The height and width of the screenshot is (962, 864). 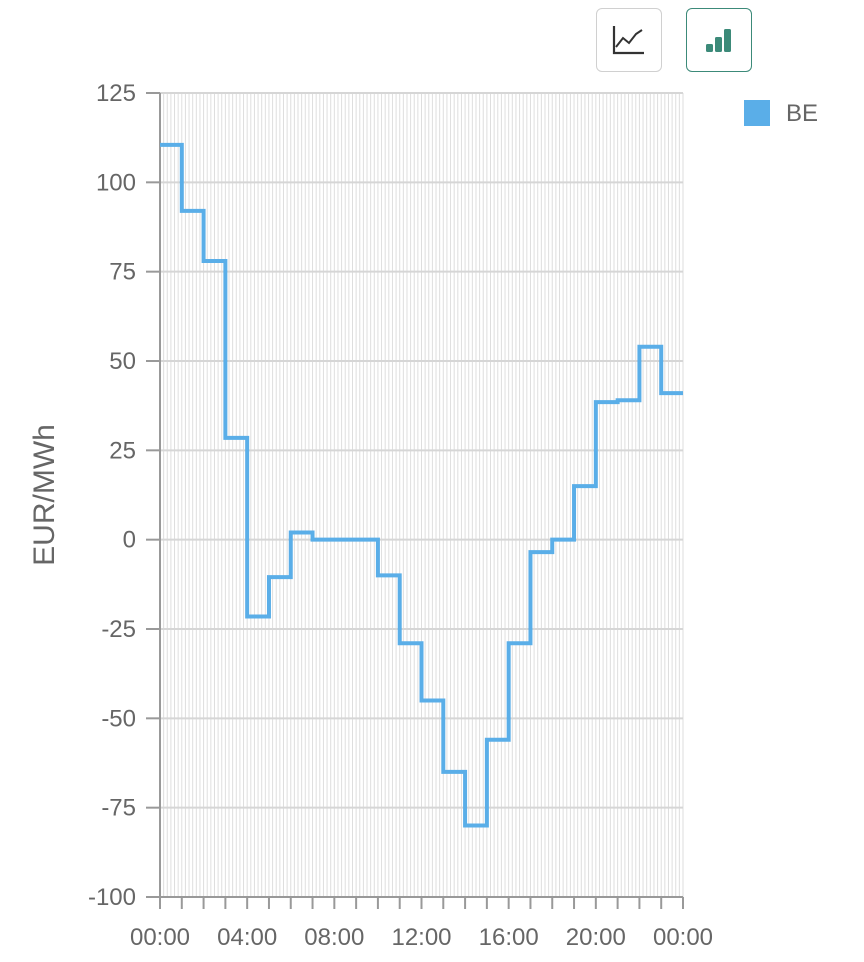 What do you see at coordinates (122, 361) in the screenshot?
I see `y-tick-label: 50` at bounding box center [122, 361].